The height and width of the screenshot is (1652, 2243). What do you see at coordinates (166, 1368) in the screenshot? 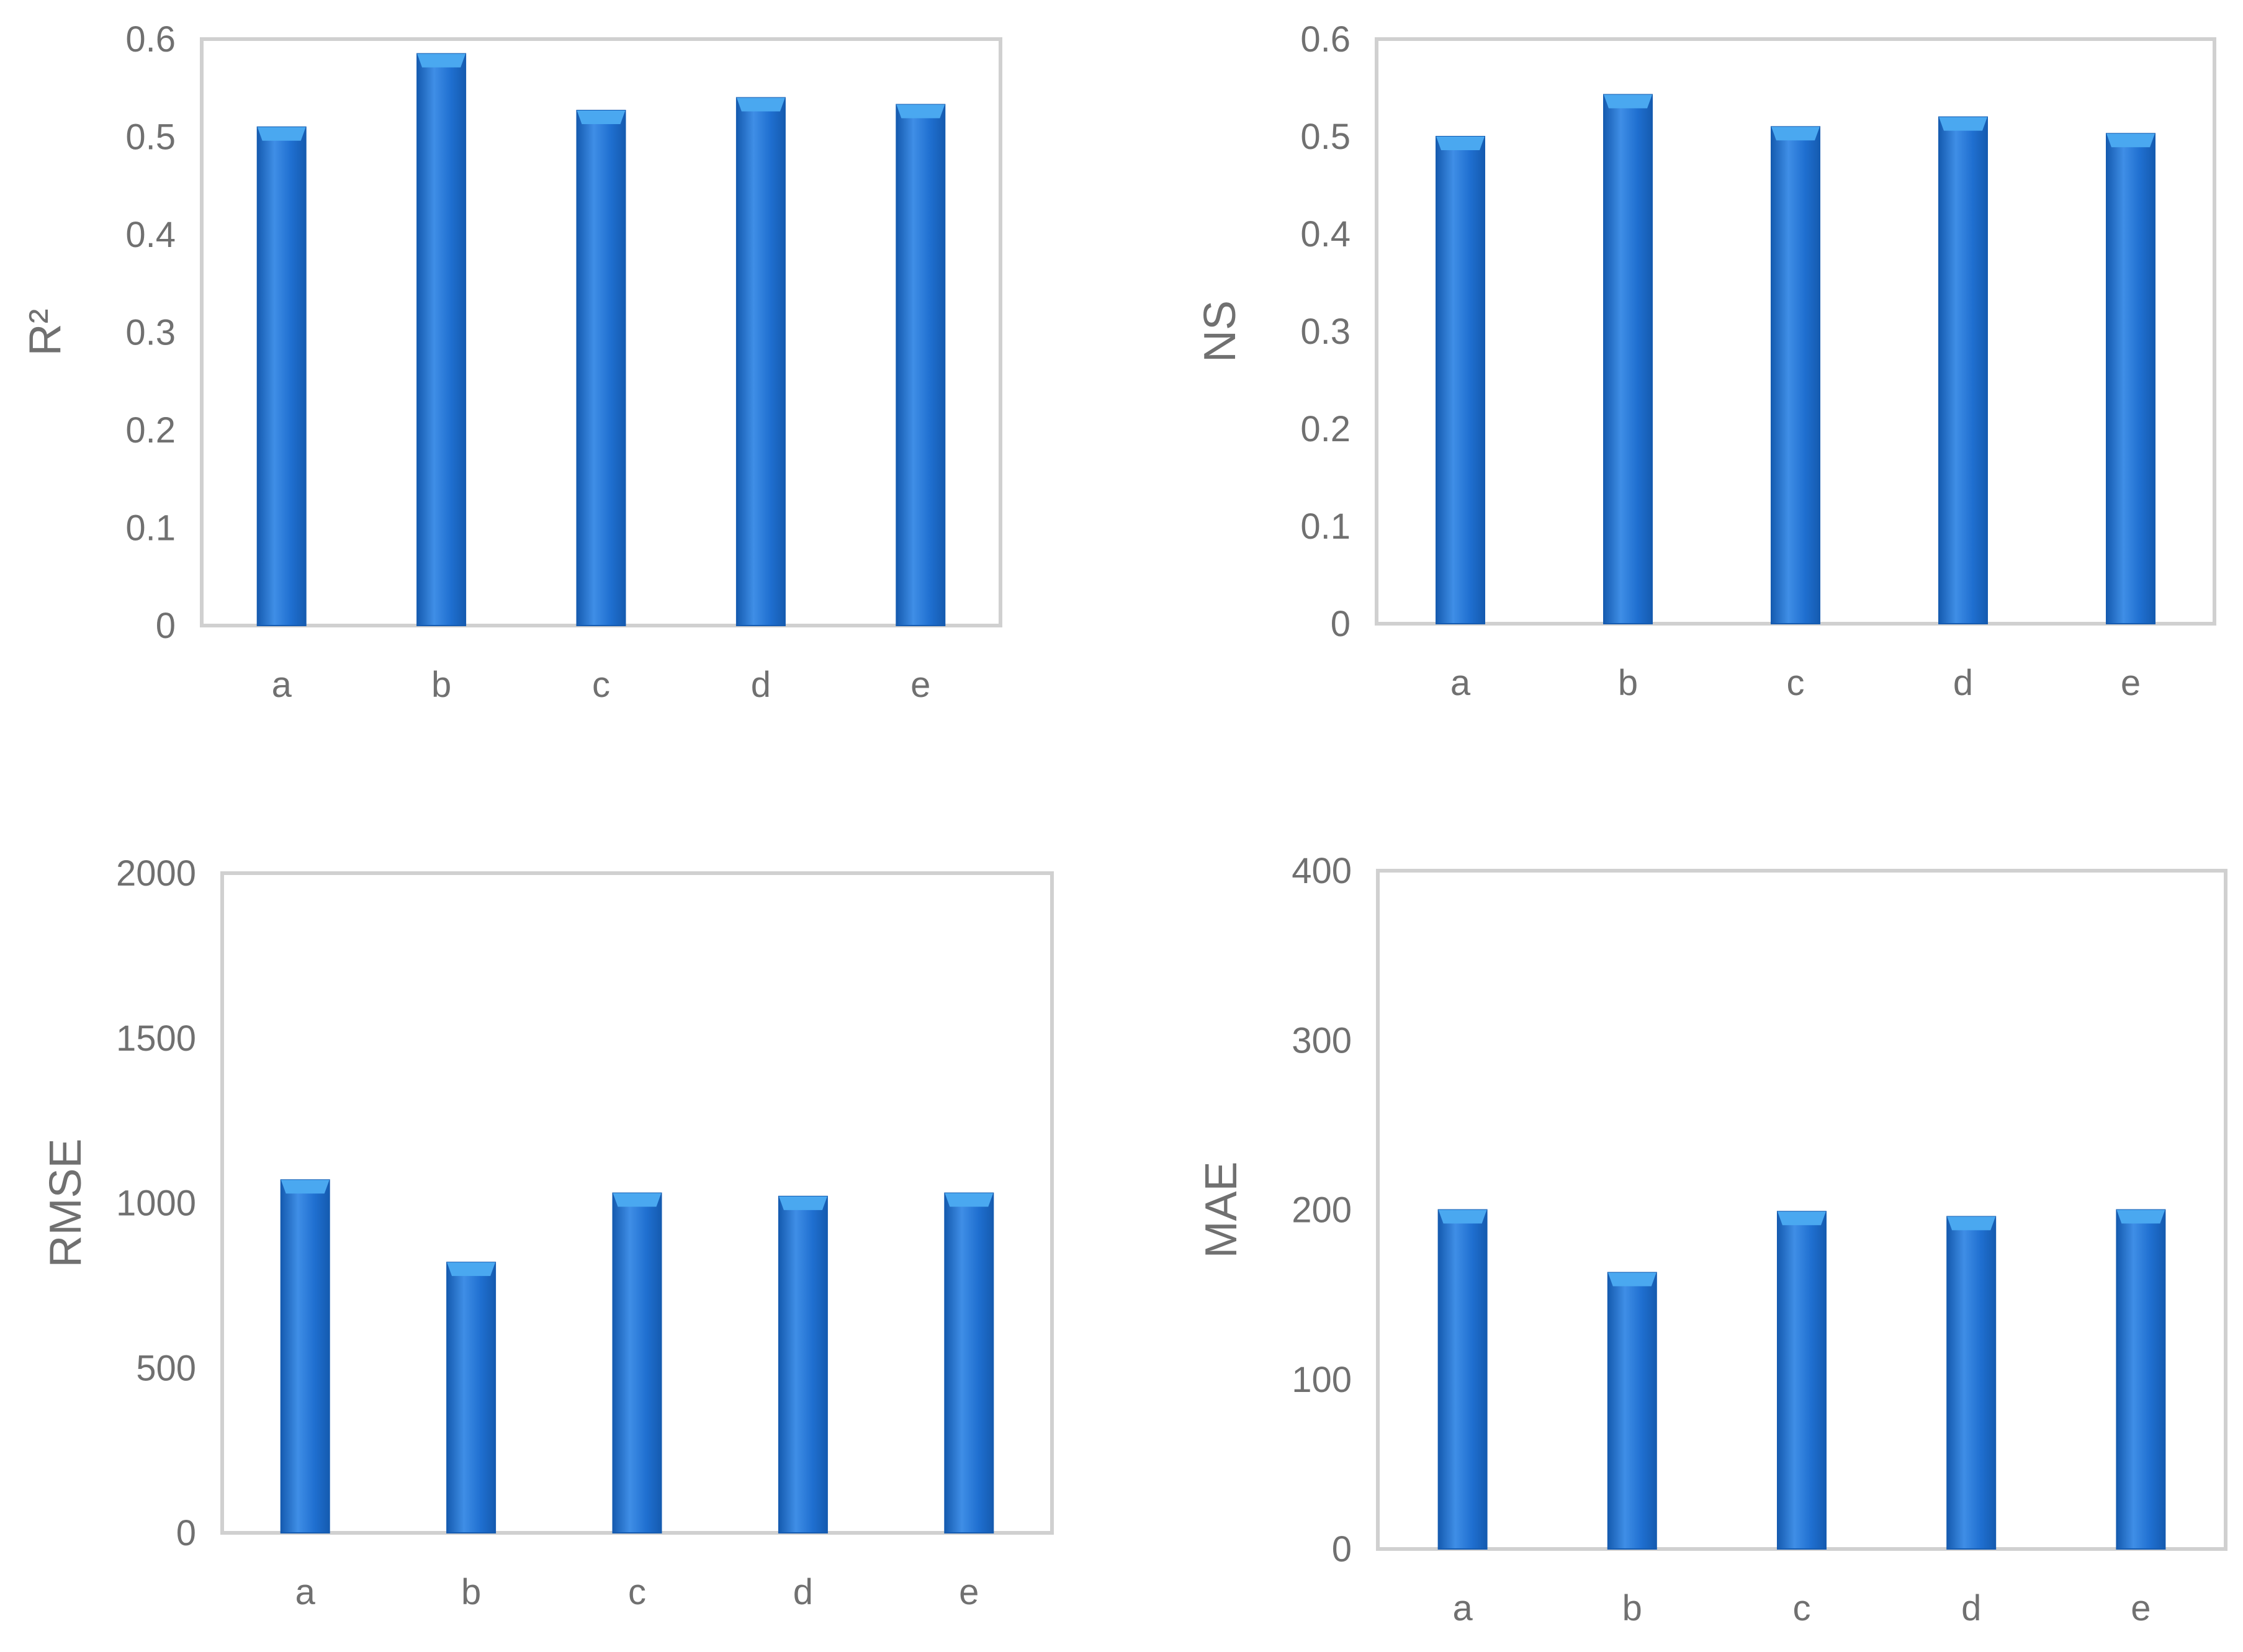
I see `y-tick-label: 500` at bounding box center [166, 1368].